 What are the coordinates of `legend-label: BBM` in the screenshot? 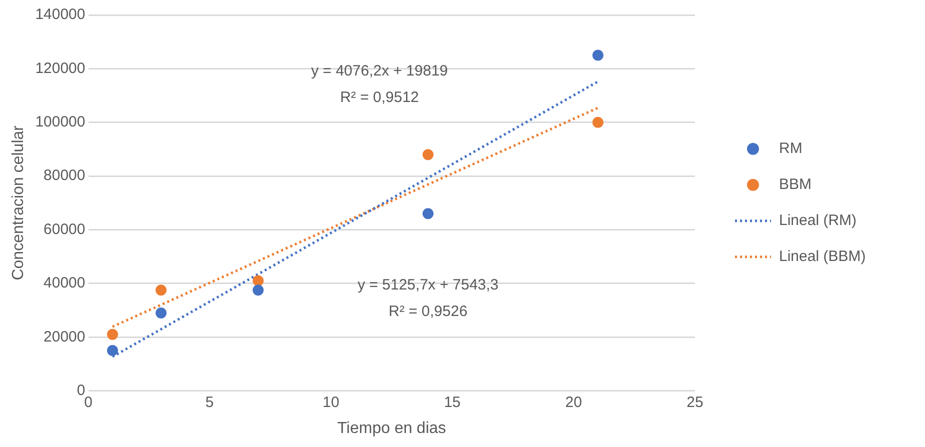 It's located at (795, 185).